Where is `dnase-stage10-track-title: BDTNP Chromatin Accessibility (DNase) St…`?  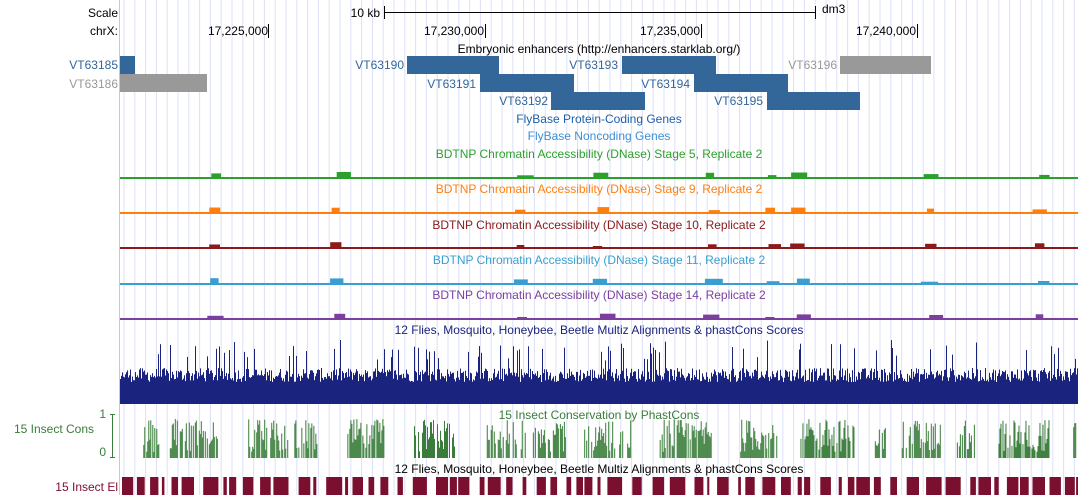 dnase-stage10-track-title: BDTNP Chromatin Accessibility (DNase) St… is located at coordinates (599, 225).